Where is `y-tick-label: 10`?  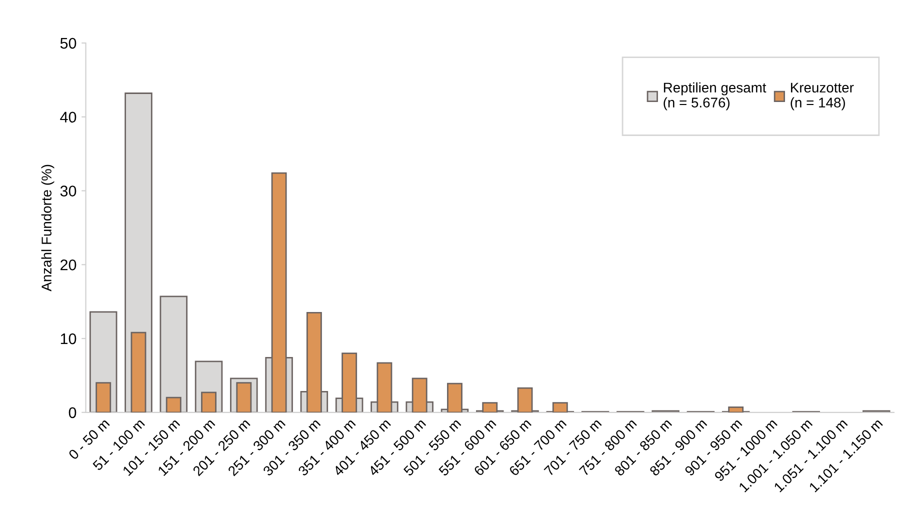 y-tick-label: 10 is located at coordinates (68, 338).